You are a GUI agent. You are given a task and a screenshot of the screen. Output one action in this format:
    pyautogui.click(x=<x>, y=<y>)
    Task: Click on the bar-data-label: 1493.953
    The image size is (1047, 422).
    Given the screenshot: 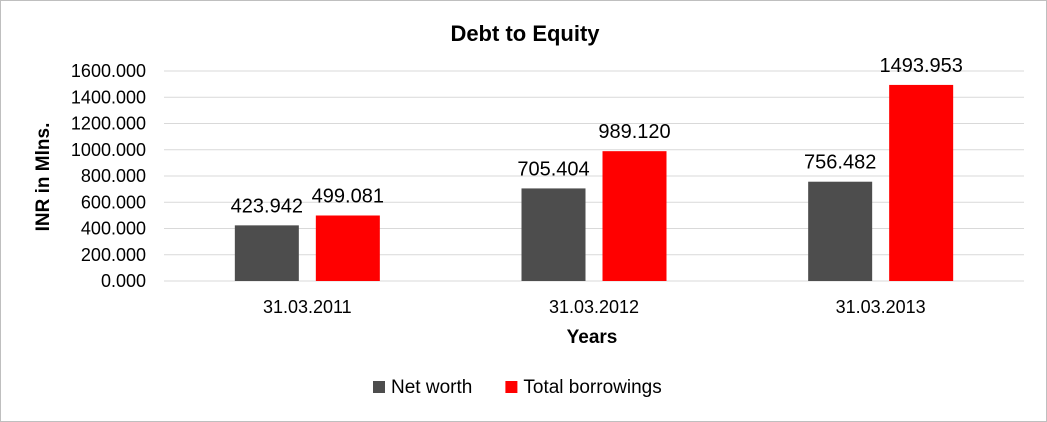 What is the action you would take?
    pyautogui.click(x=920, y=66)
    